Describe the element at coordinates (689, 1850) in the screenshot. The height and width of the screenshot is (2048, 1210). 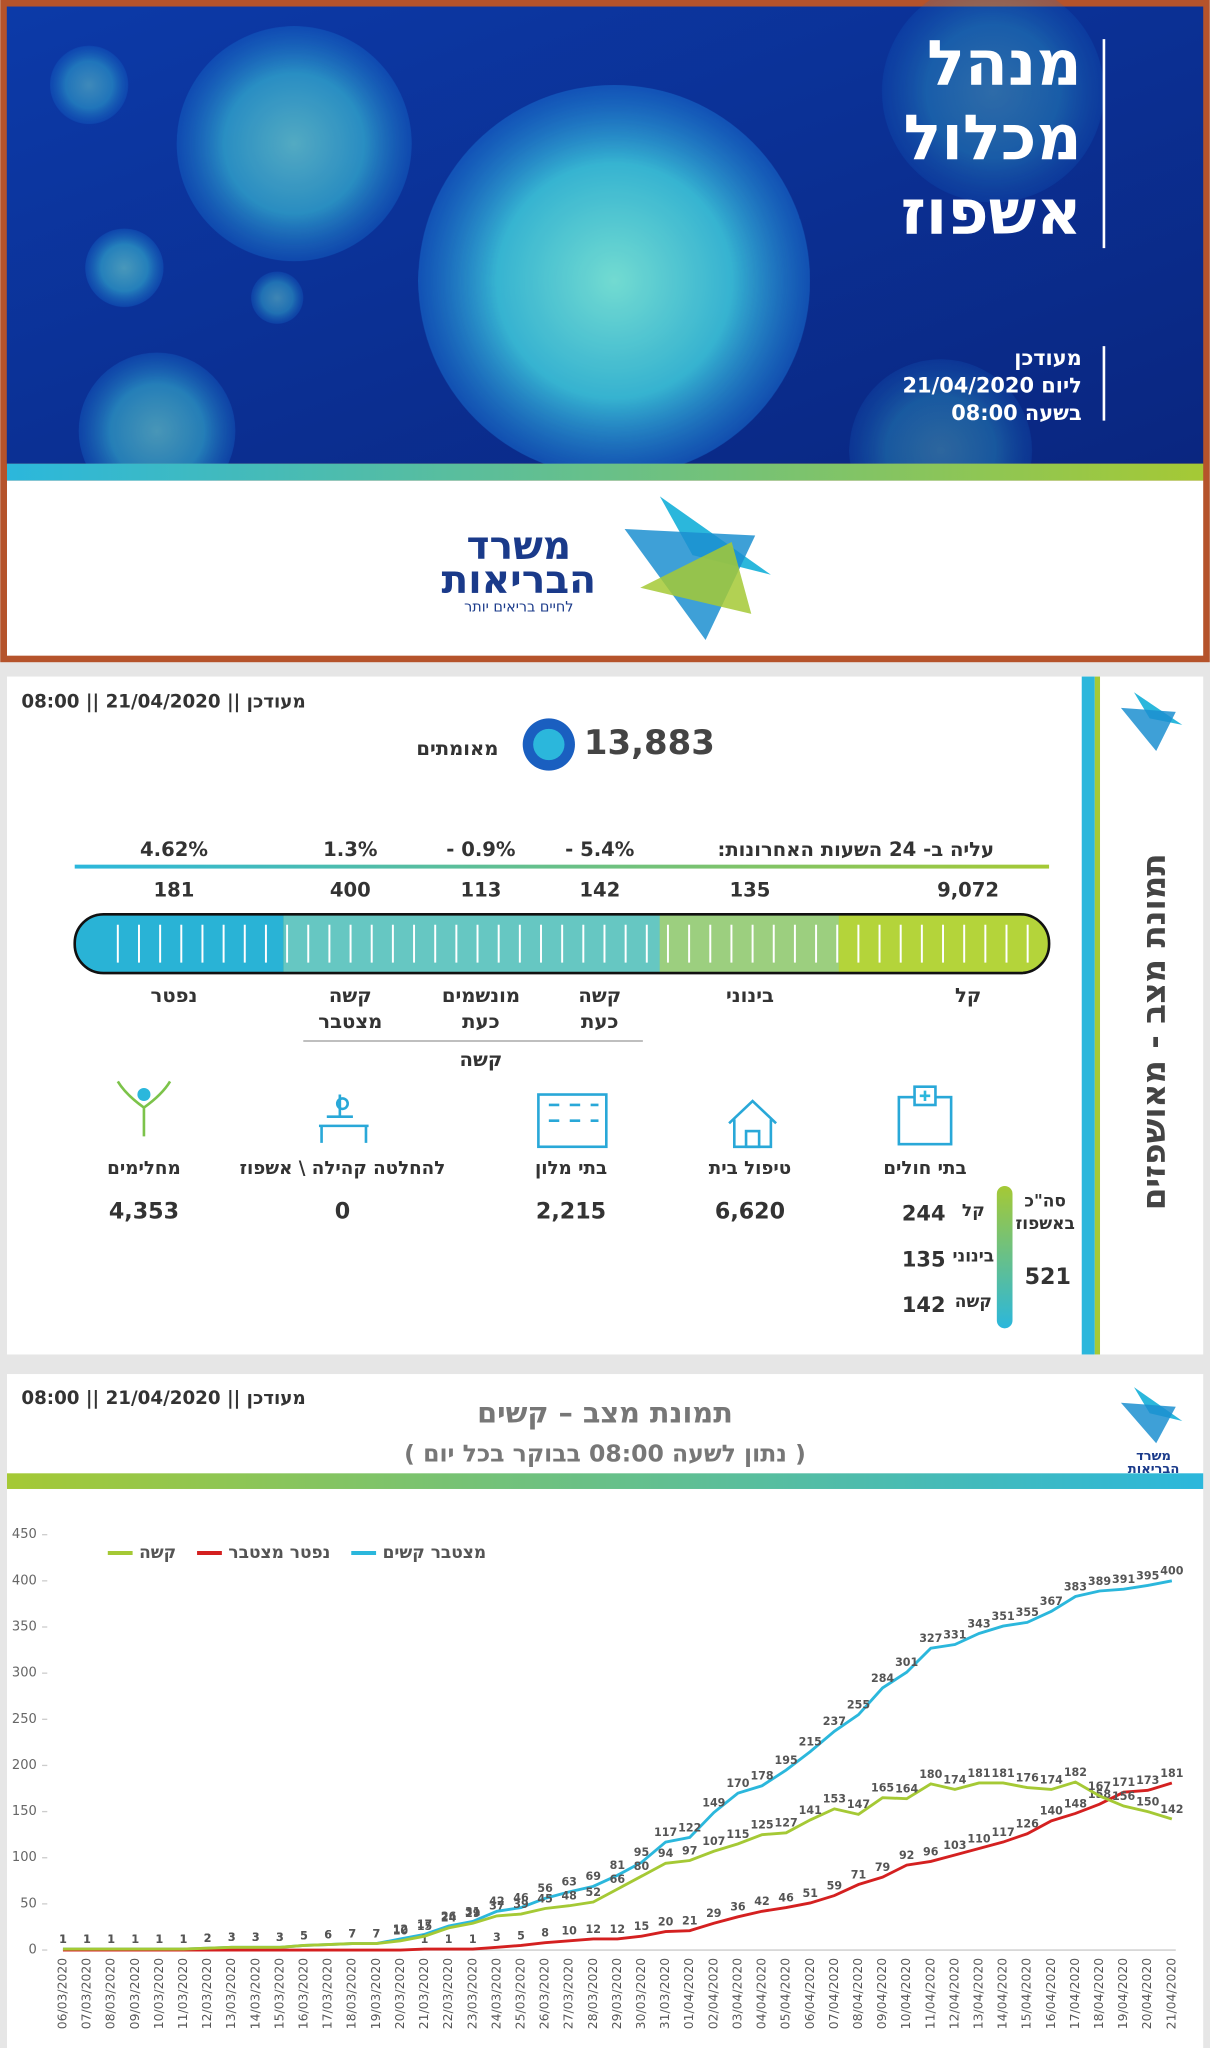
I see `data-label: 97` at that location.